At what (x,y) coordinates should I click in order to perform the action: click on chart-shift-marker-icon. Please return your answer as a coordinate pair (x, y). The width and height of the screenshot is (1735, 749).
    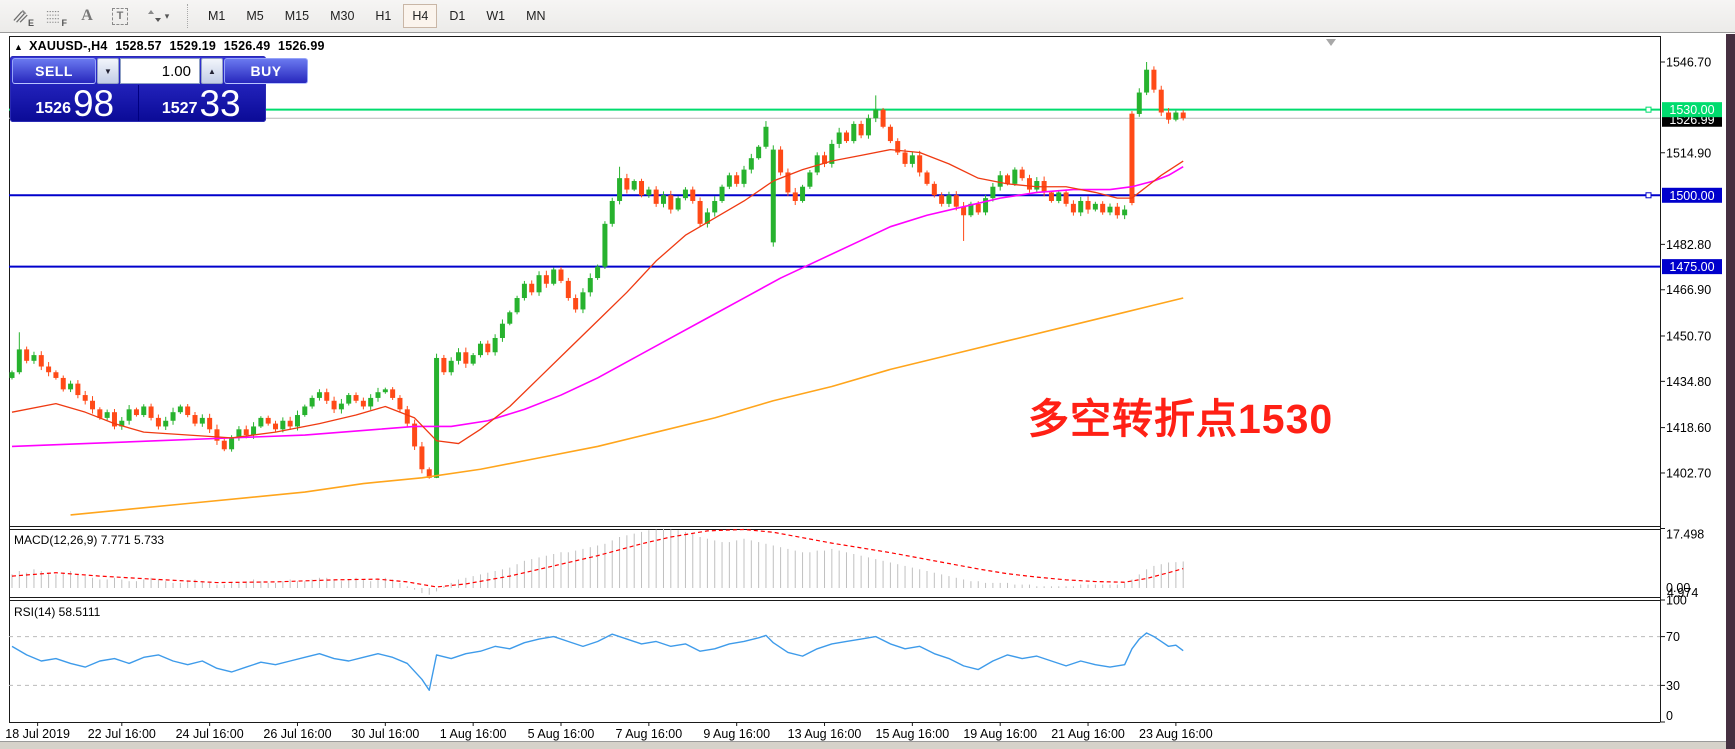
    Looking at the image, I should click on (1331, 42).